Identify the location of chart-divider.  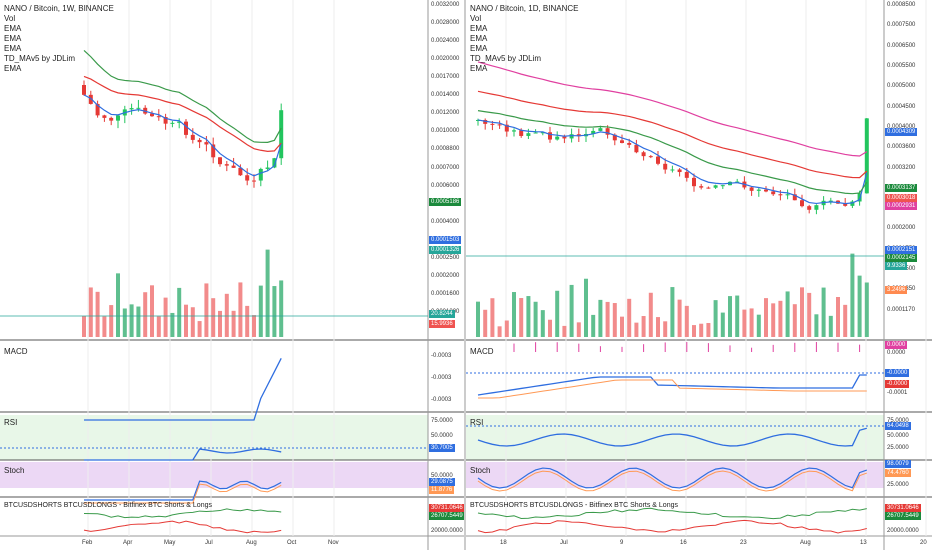
(465, 275).